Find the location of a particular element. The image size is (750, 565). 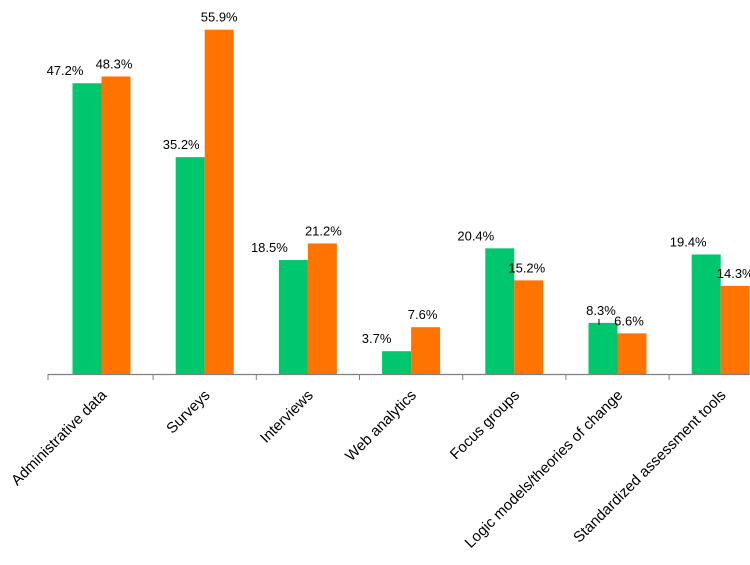

data-label-standardized-assessment-tools-series-1: 19.4% is located at coordinates (688, 241).